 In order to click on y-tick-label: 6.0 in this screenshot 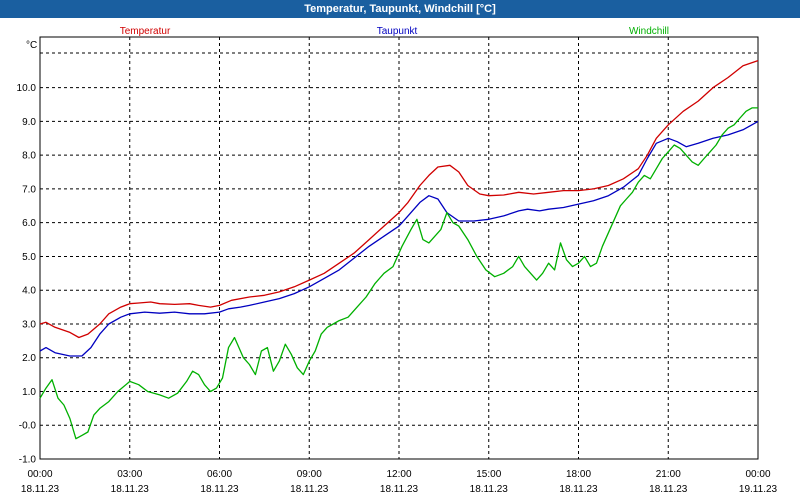, I will do `click(29, 223)`.